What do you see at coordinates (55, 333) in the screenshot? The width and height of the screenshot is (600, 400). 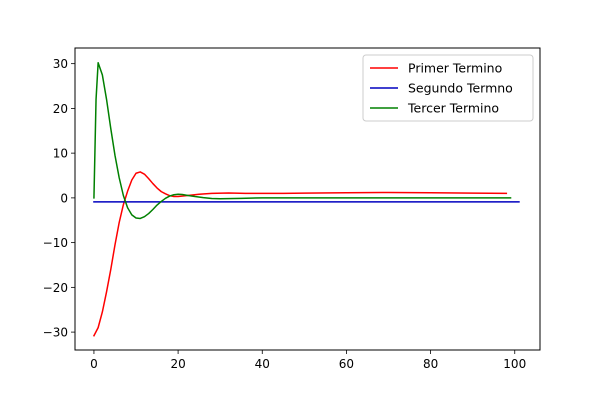 I see `y-tick-label: −30` at bounding box center [55, 333].